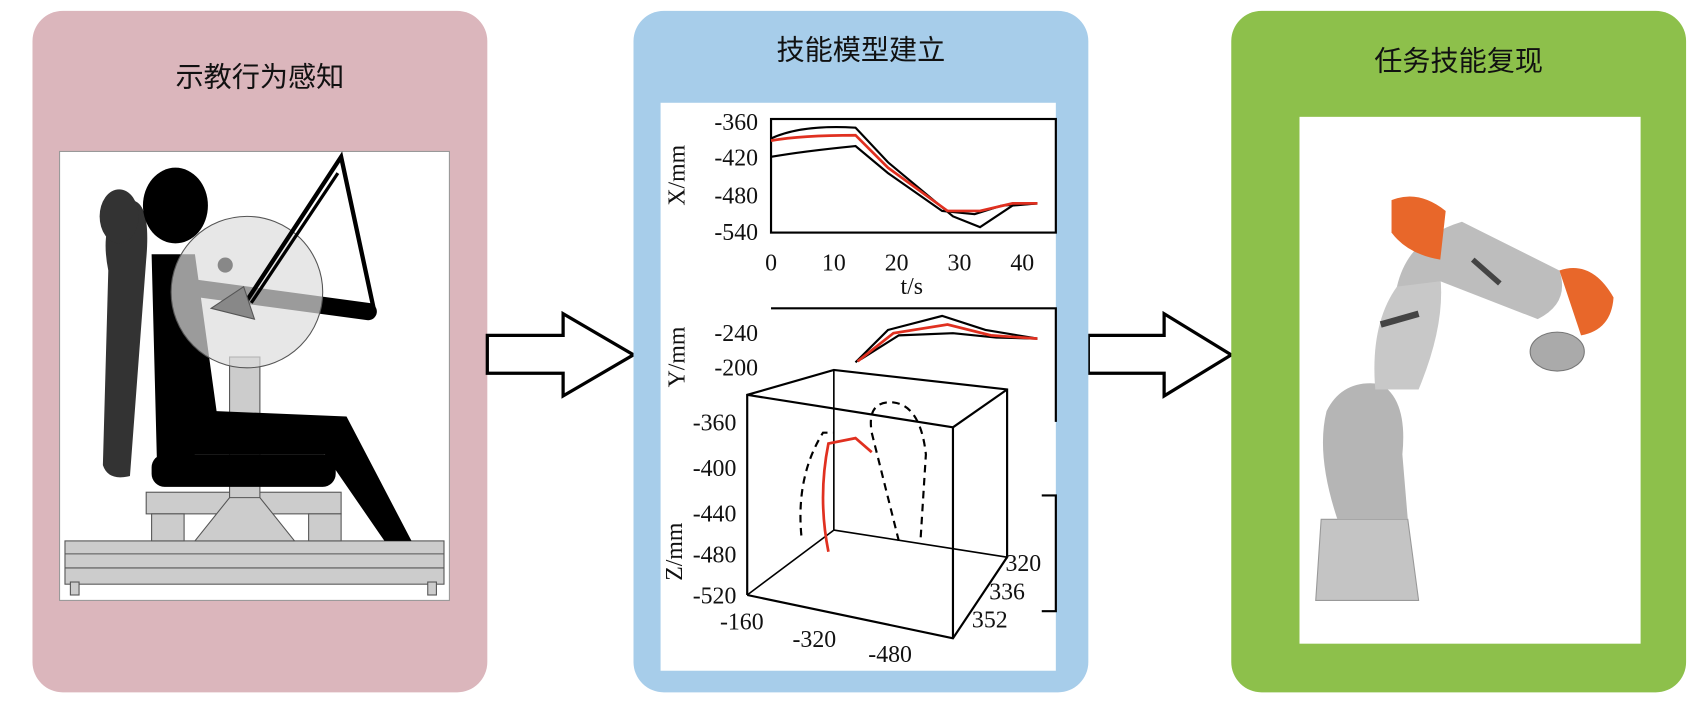 The height and width of the screenshot is (714, 1698). What do you see at coordinates (1458, 60) in the screenshot?
I see `panel-title: 任务技能复现` at bounding box center [1458, 60].